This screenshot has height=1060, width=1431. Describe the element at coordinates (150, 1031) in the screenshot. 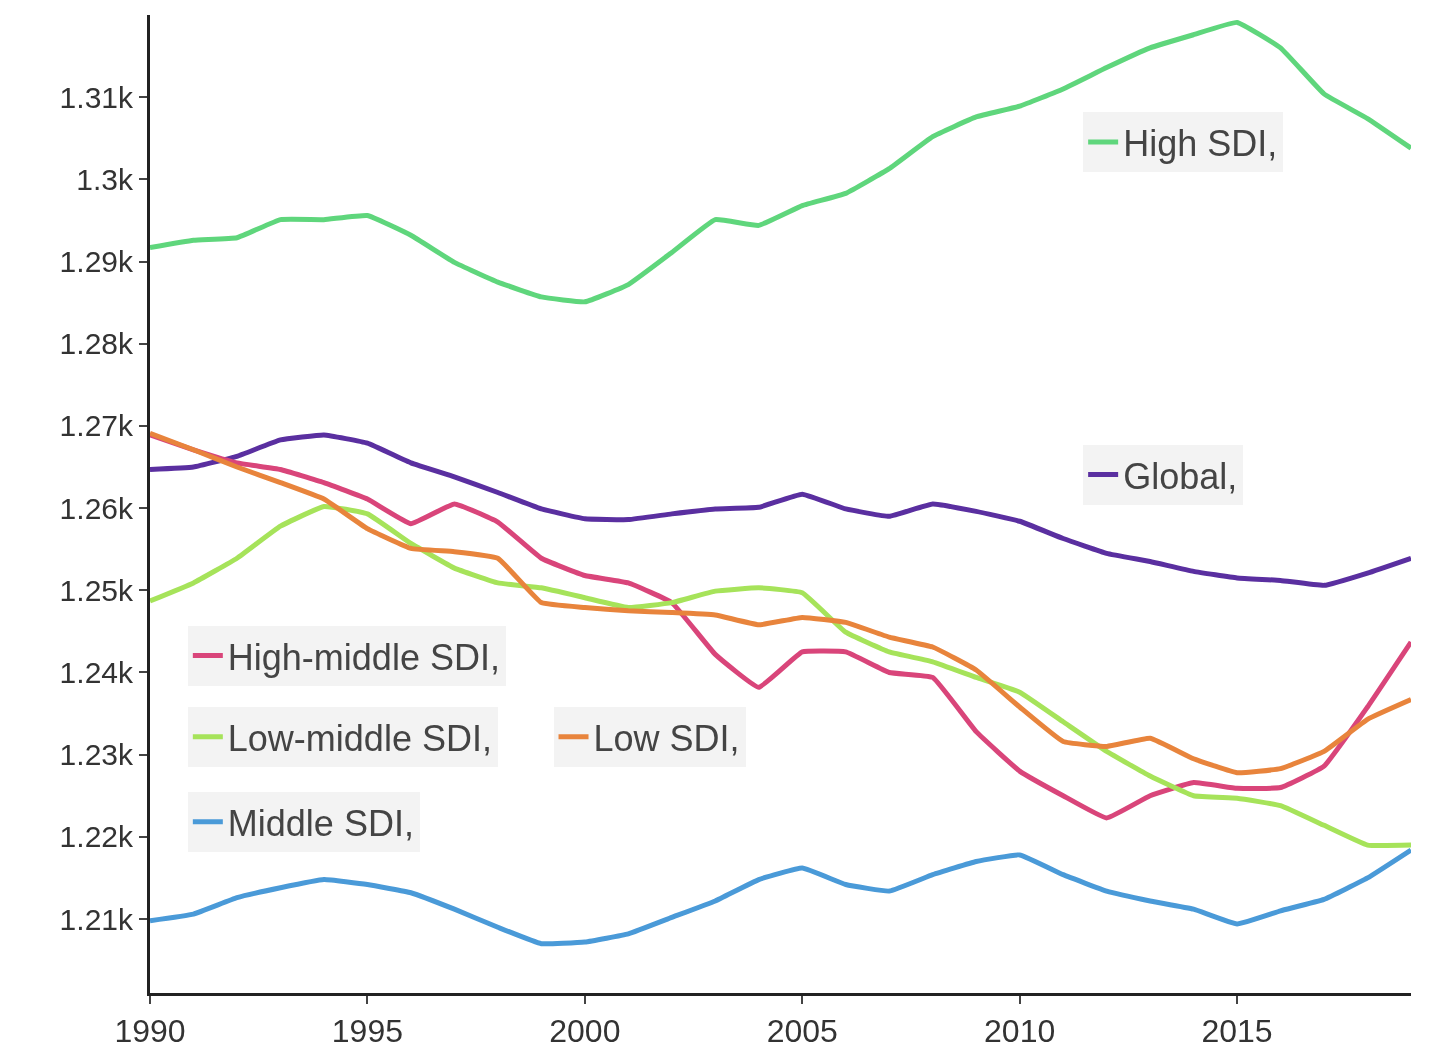

I see `x-tick-label: 1990` at that location.